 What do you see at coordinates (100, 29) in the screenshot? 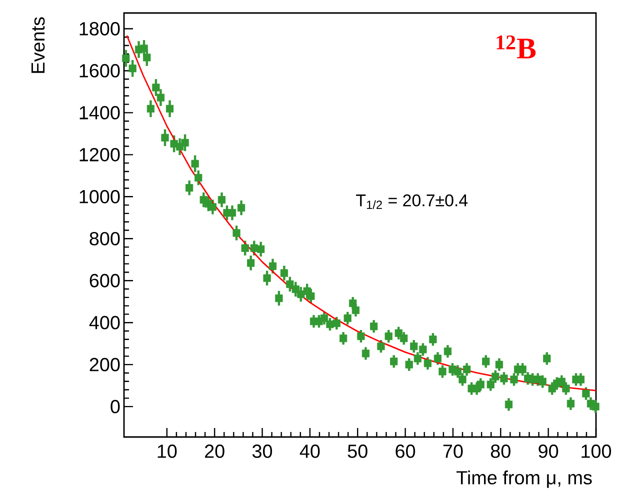
I see `y-tick-label: 1800` at bounding box center [100, 29].